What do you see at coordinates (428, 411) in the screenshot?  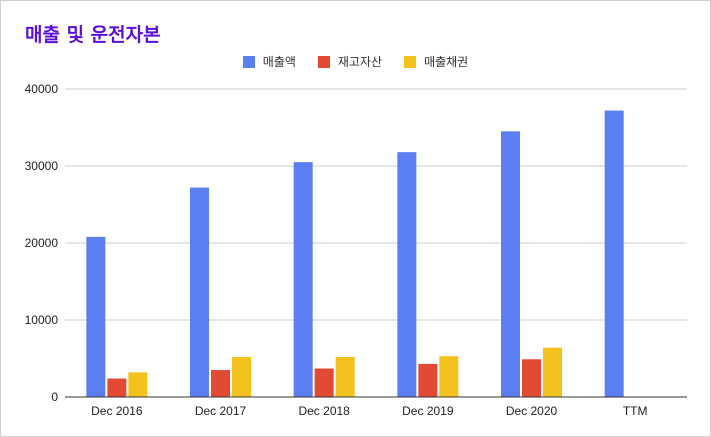 I see `x-tick-label: Dec 2019` at bounding box center [428, 411].